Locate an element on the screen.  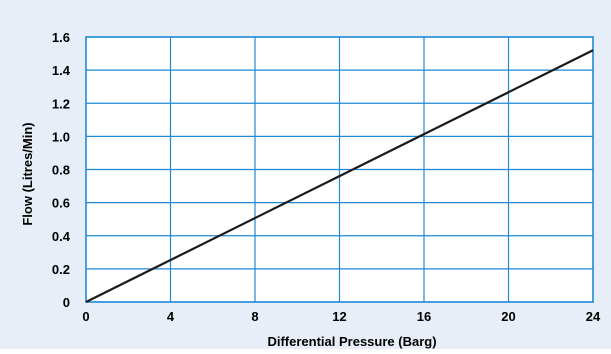
y-tick-label: 0.8 is located at coordinates (61, 170).